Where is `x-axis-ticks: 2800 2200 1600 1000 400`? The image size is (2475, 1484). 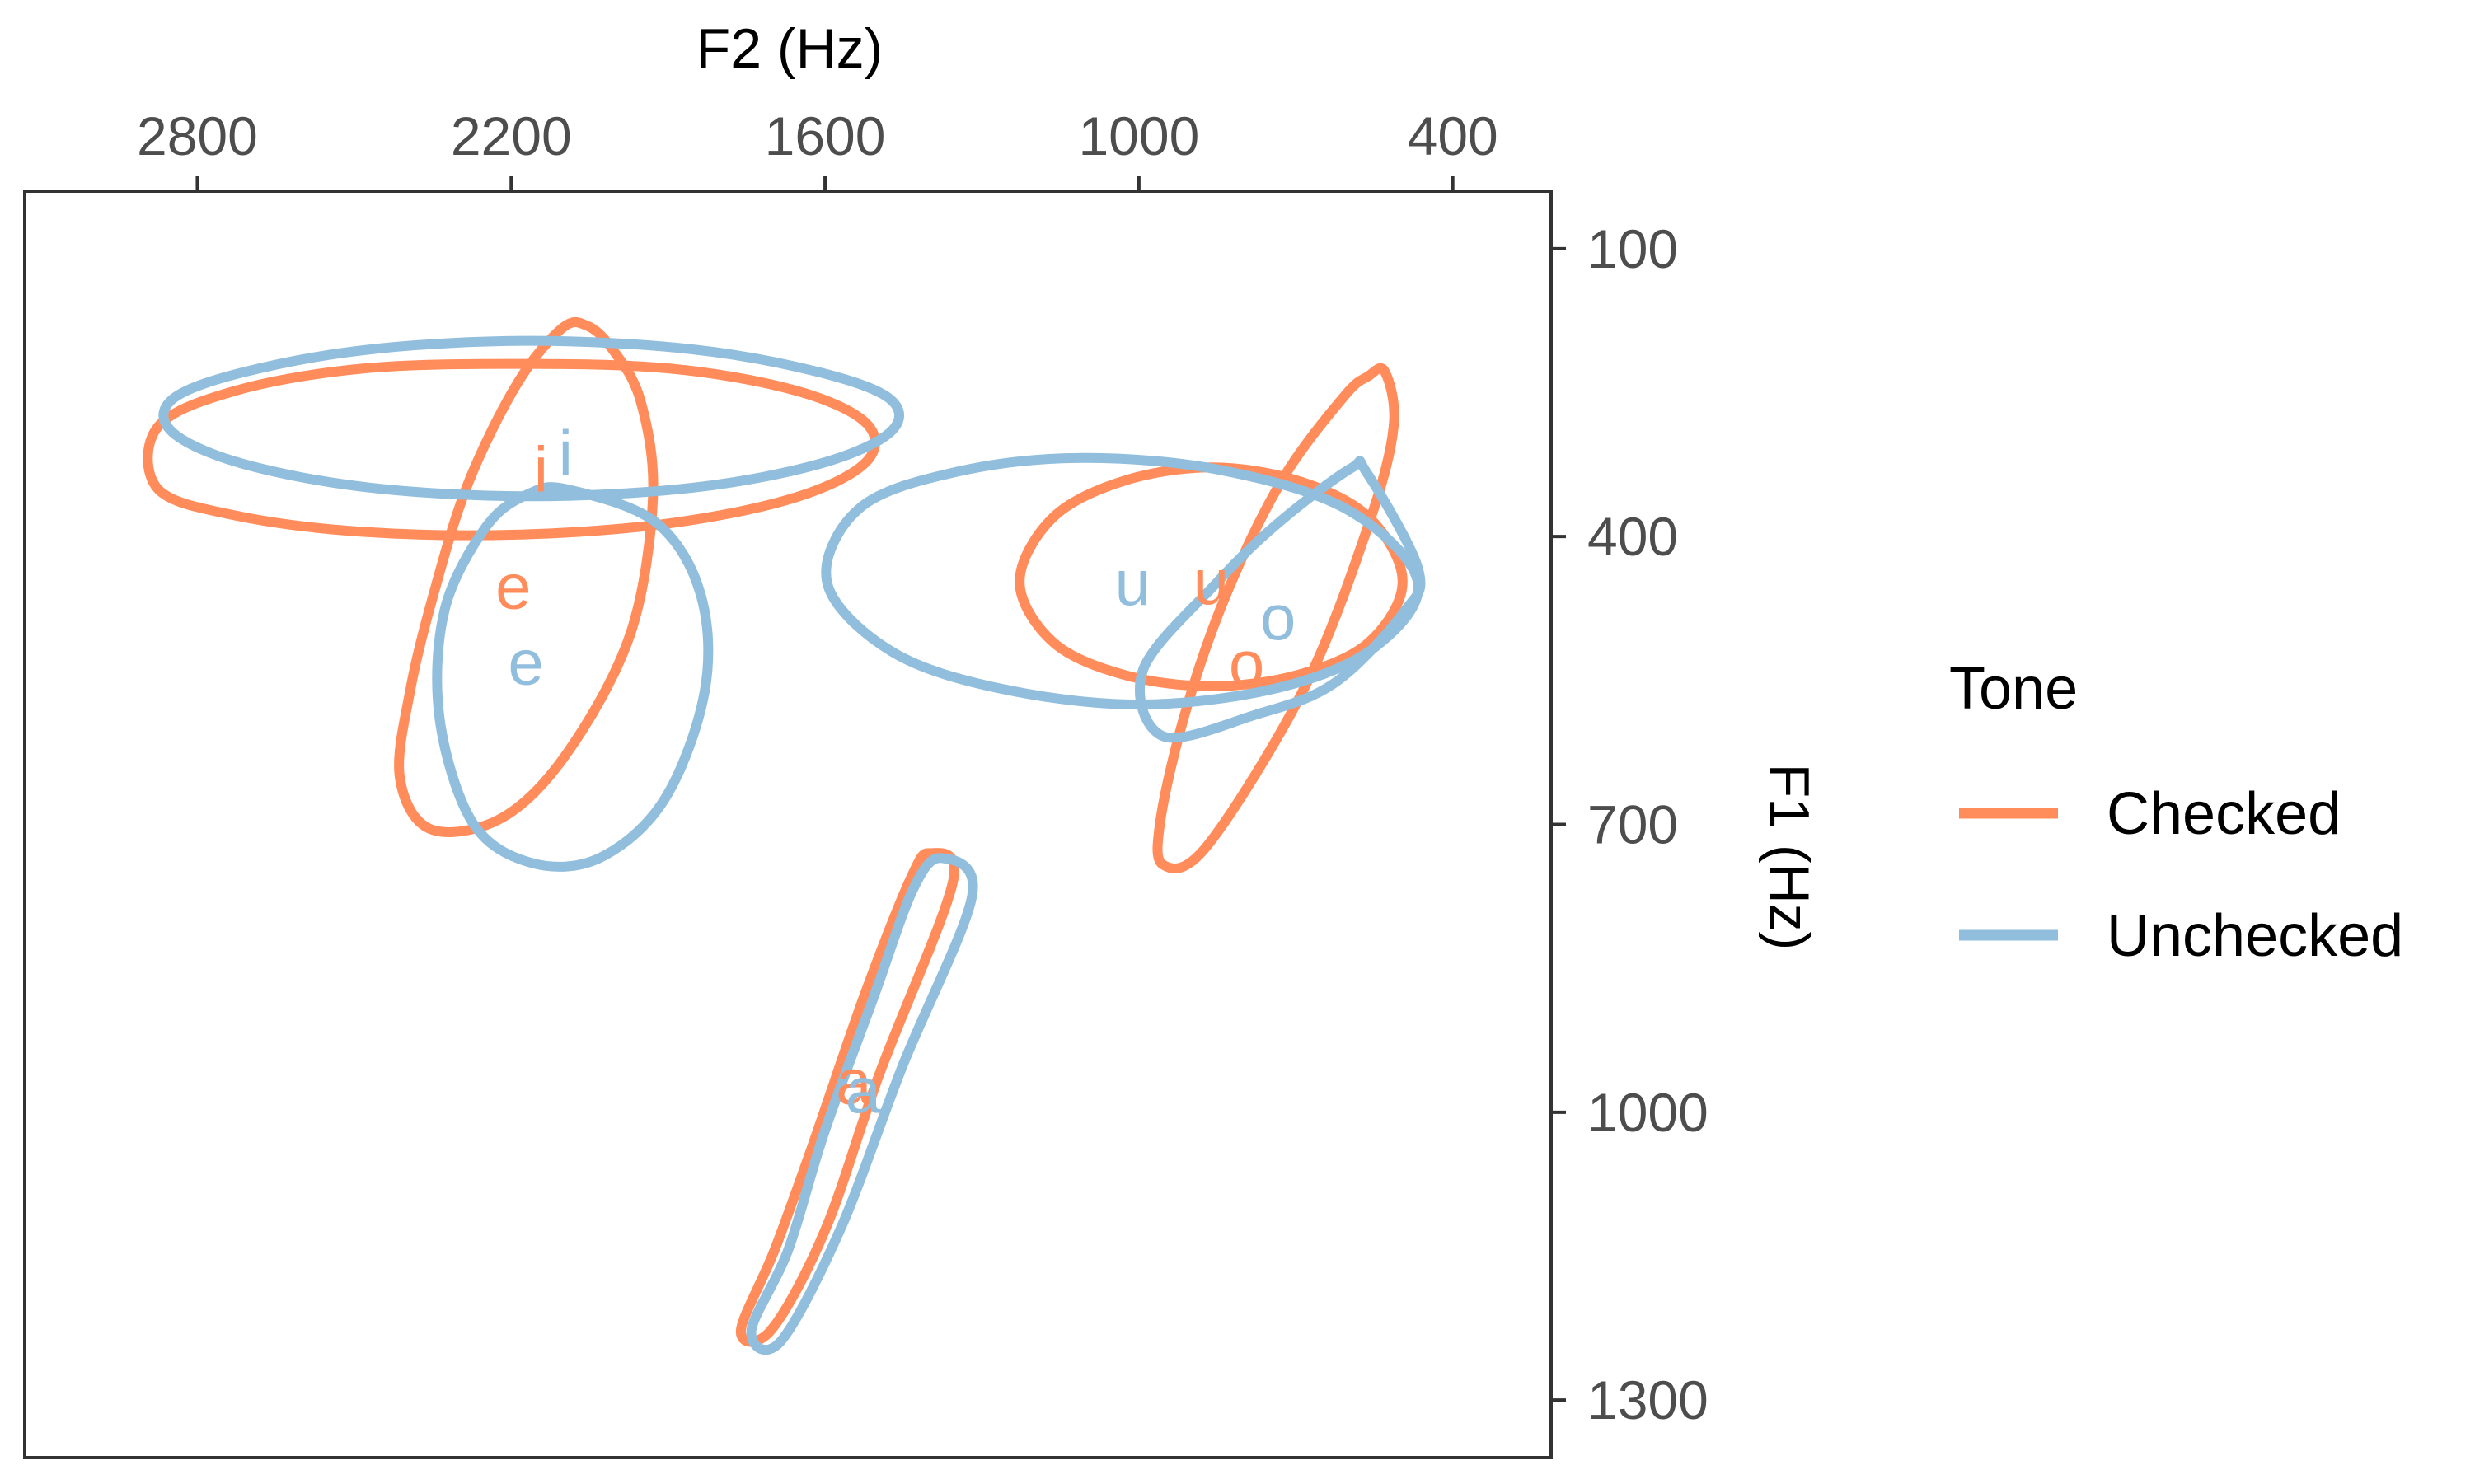 x-axis-ticks: 2800 2200 1600 1000 400 is located at coordinates (817, 148).